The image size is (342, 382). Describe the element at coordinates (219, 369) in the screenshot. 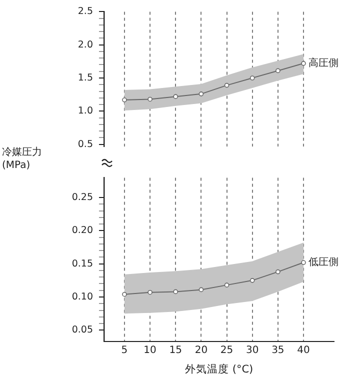

I see `x-axis-title: 外気温度 (°C)` at that location.